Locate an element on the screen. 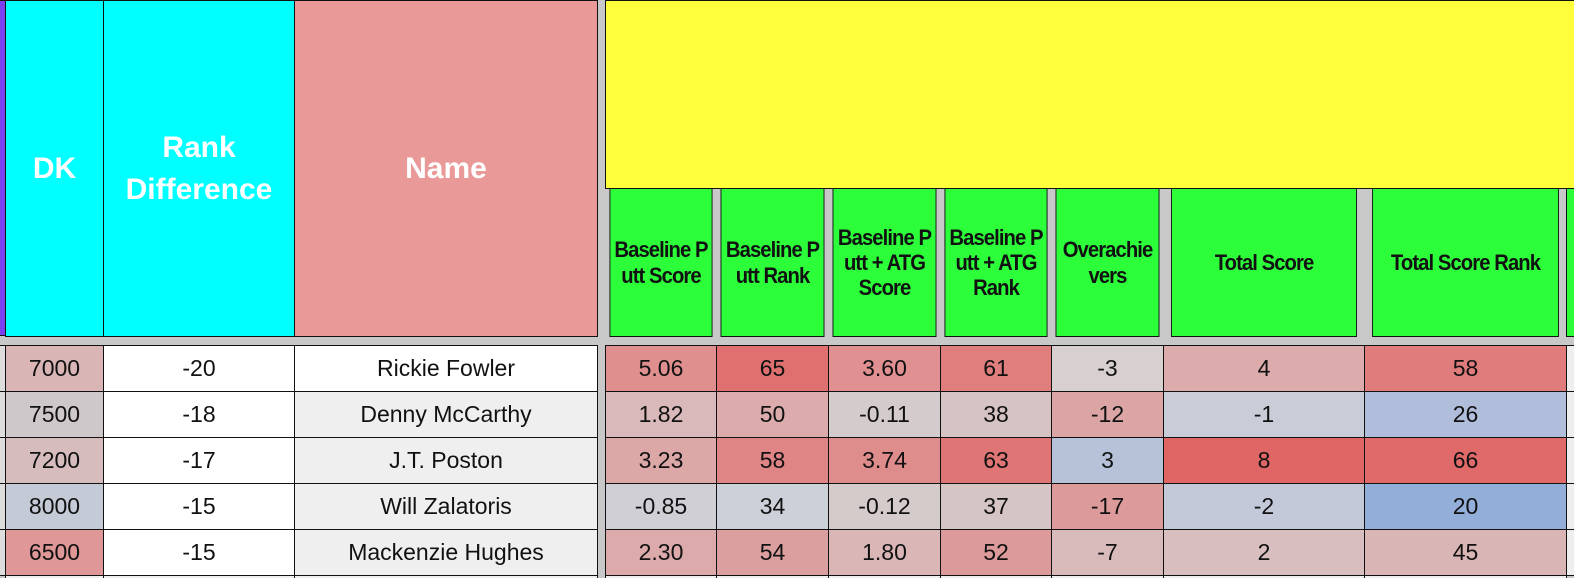 The image size is (1574, 578). table-cell: 37 is located at coordinates (996, 506).